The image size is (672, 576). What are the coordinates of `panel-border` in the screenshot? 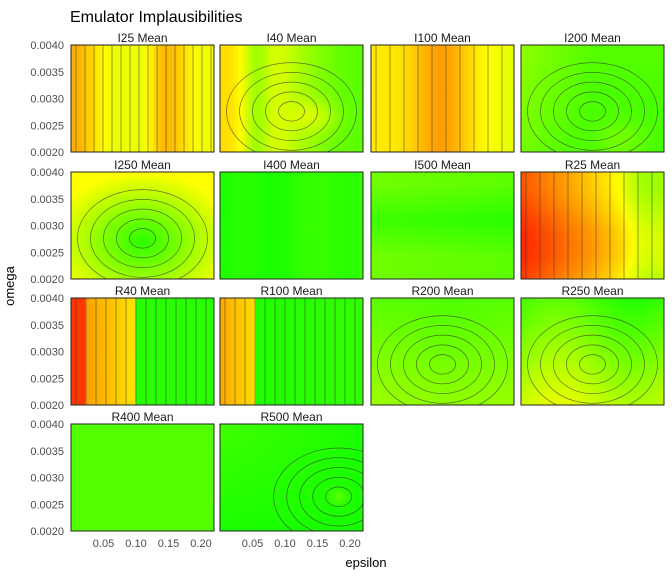 It's located at (142, 98).